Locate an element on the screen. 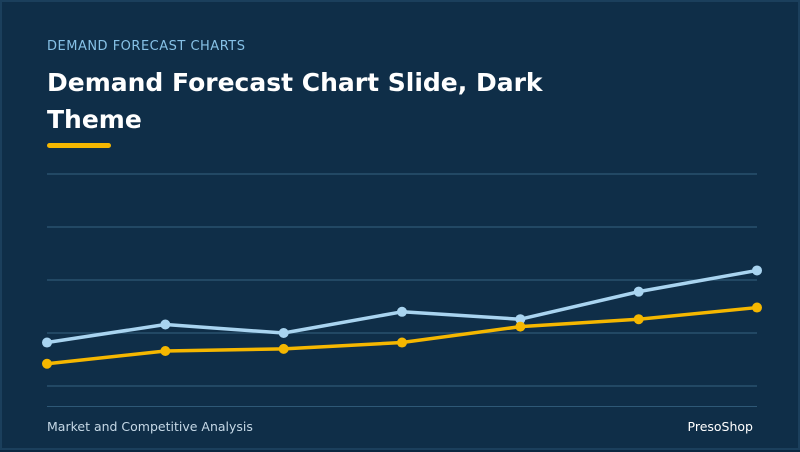  title-accent-bar is located at coordinates (79, 145).